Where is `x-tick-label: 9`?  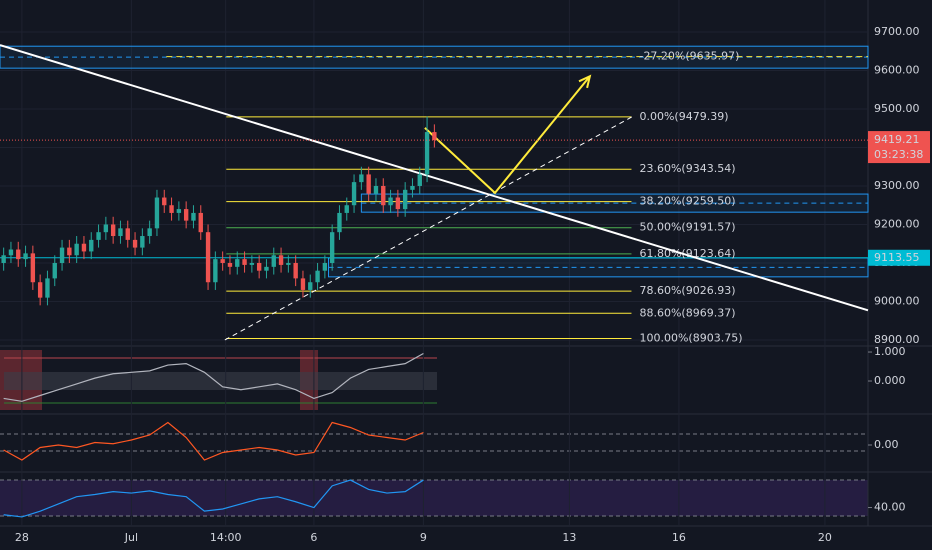 x-tick-label: 9 is located at coordinates (423, 537).